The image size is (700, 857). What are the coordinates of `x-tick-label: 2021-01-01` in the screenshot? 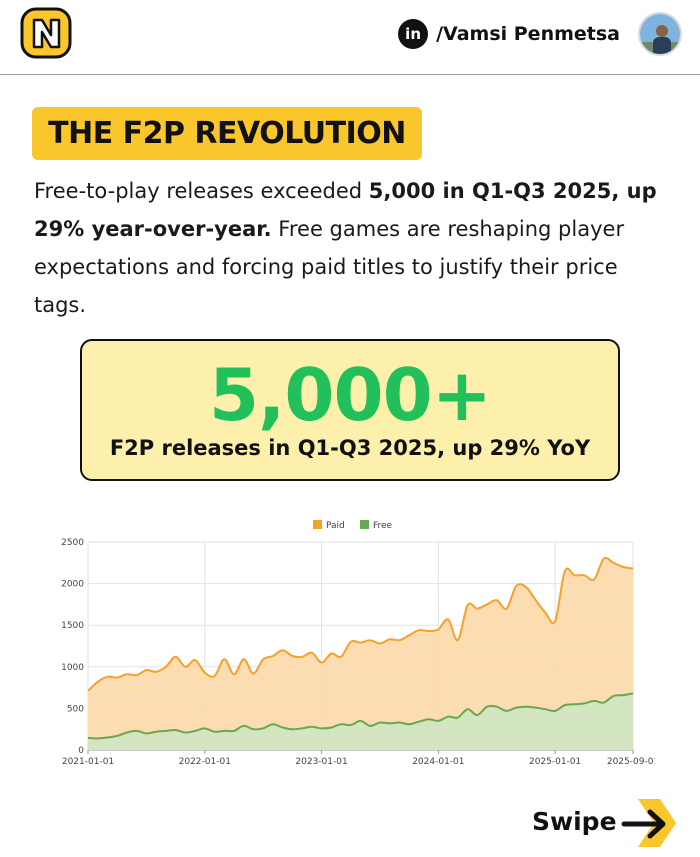 It's located at (88, 762).